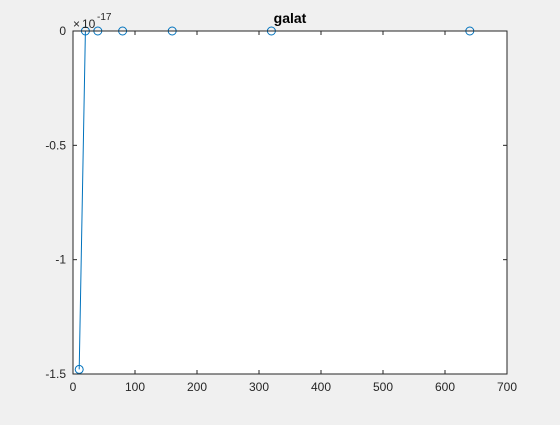 The height and width of the screenshot is (425, 560). Describe the element at coordinates (60, 260) in the screenshot. I see `y-tick-label: -1` at that location.